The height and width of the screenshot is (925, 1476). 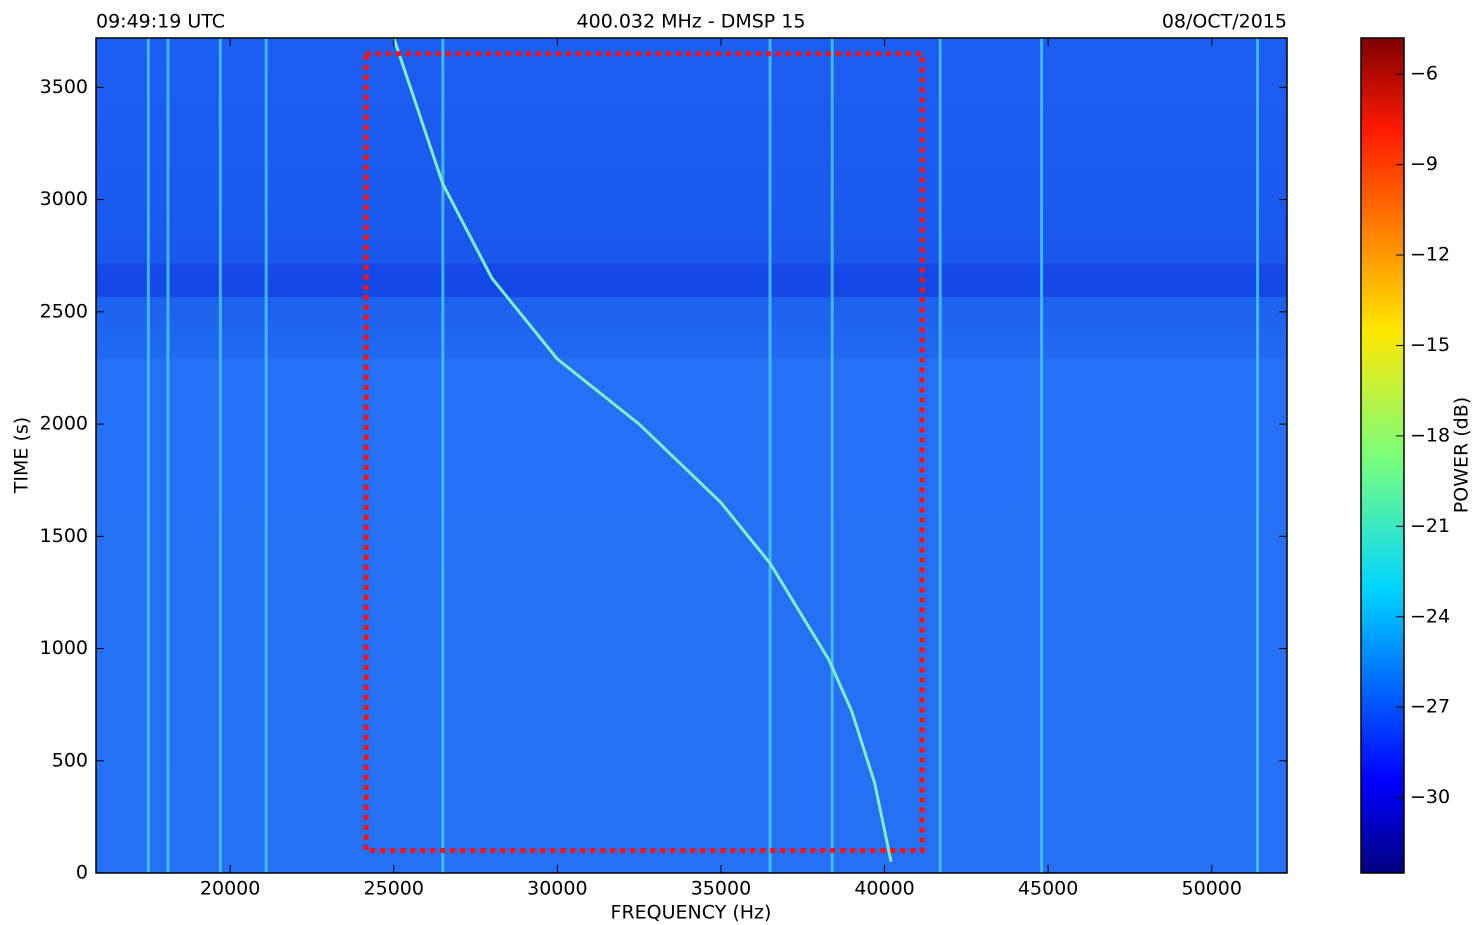 I want to click on colorbar-tick-label: −12, so click(x=1430, y=255).